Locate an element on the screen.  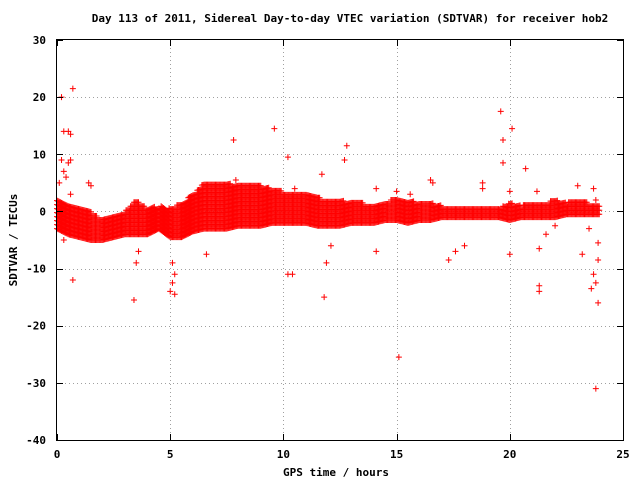
x-axis-label: GPS time / hours is located at coordinates (336, 472).